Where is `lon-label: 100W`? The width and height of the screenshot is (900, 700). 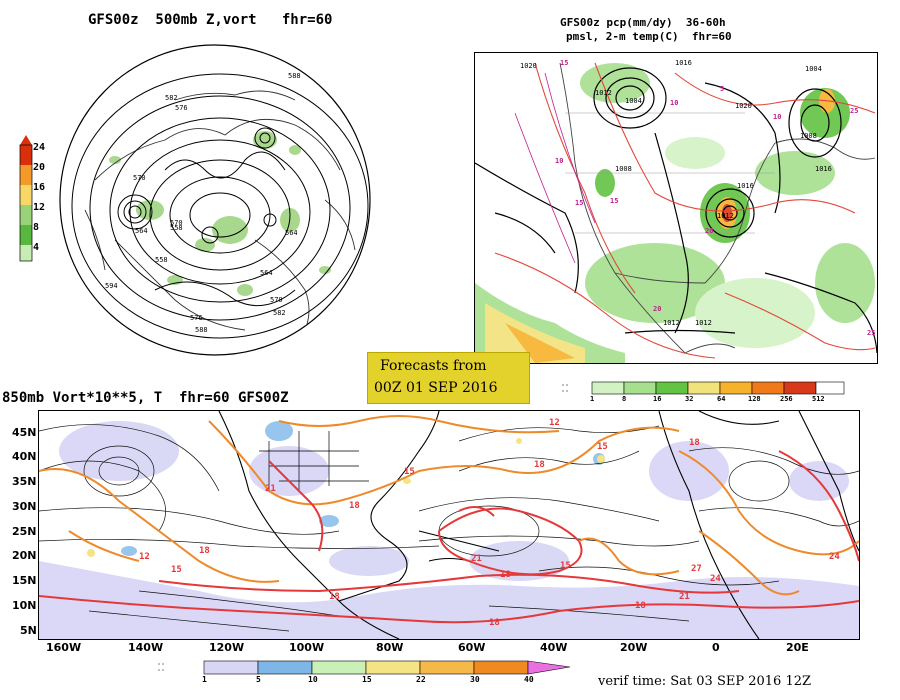 lon-label: 100W is located at coordinates (307, 647).